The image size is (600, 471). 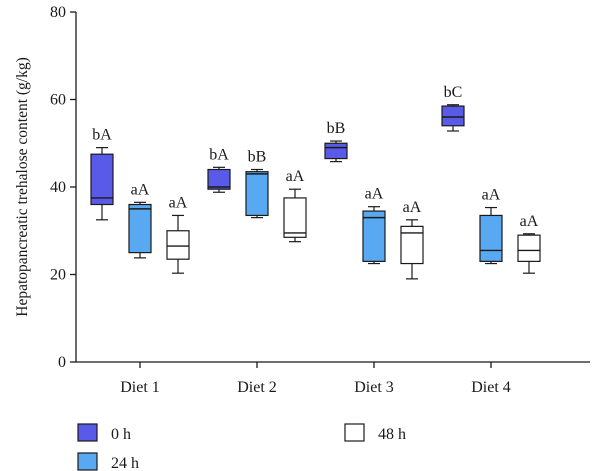 I want to click on box-48h-3: aA, so click(x=412, y=239).